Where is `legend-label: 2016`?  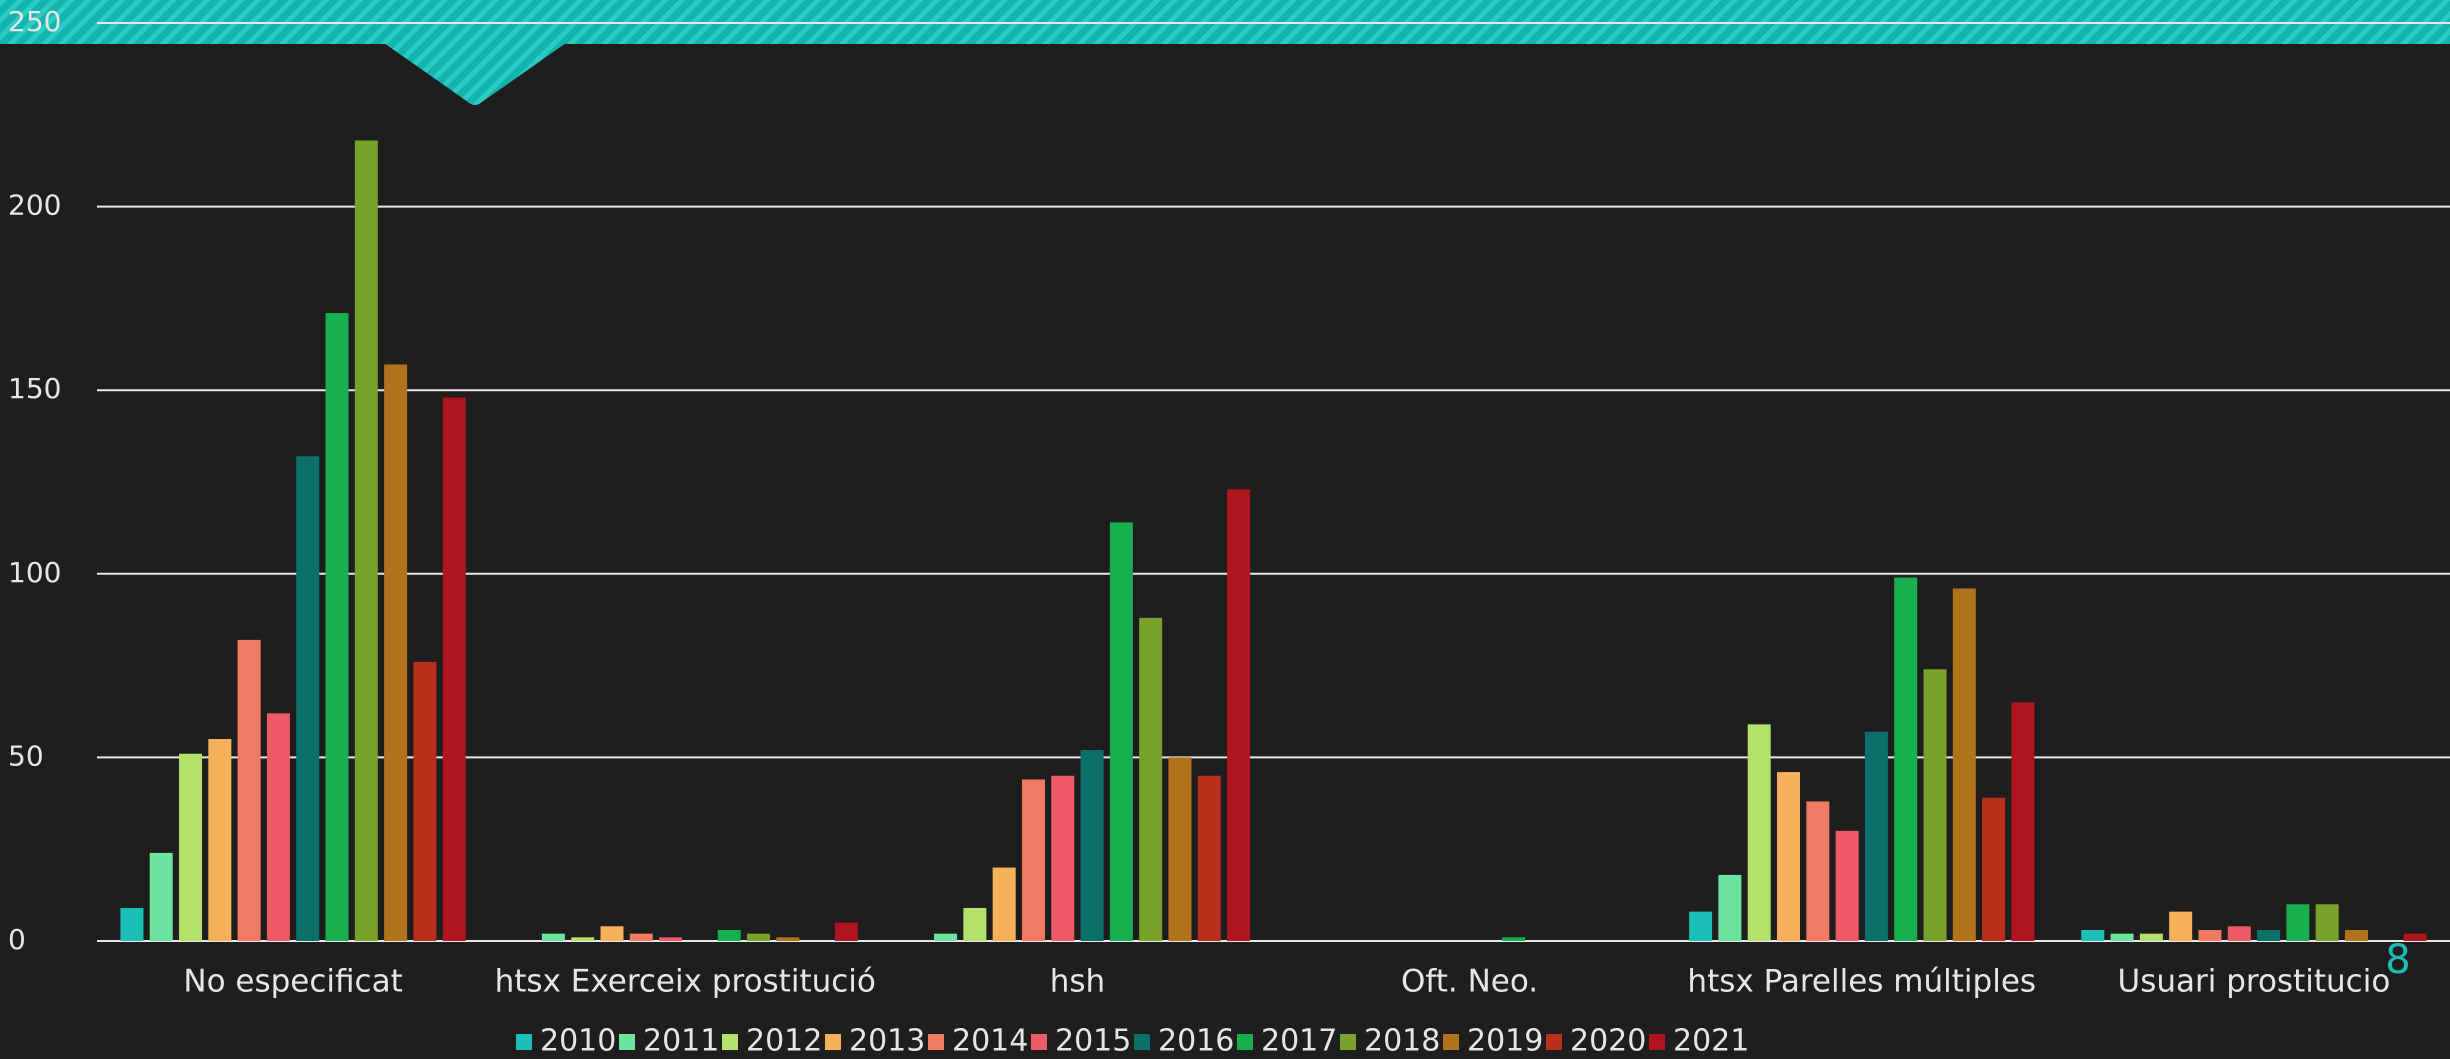
legend-label: 2016 is located at coordinates (1196, 1041).